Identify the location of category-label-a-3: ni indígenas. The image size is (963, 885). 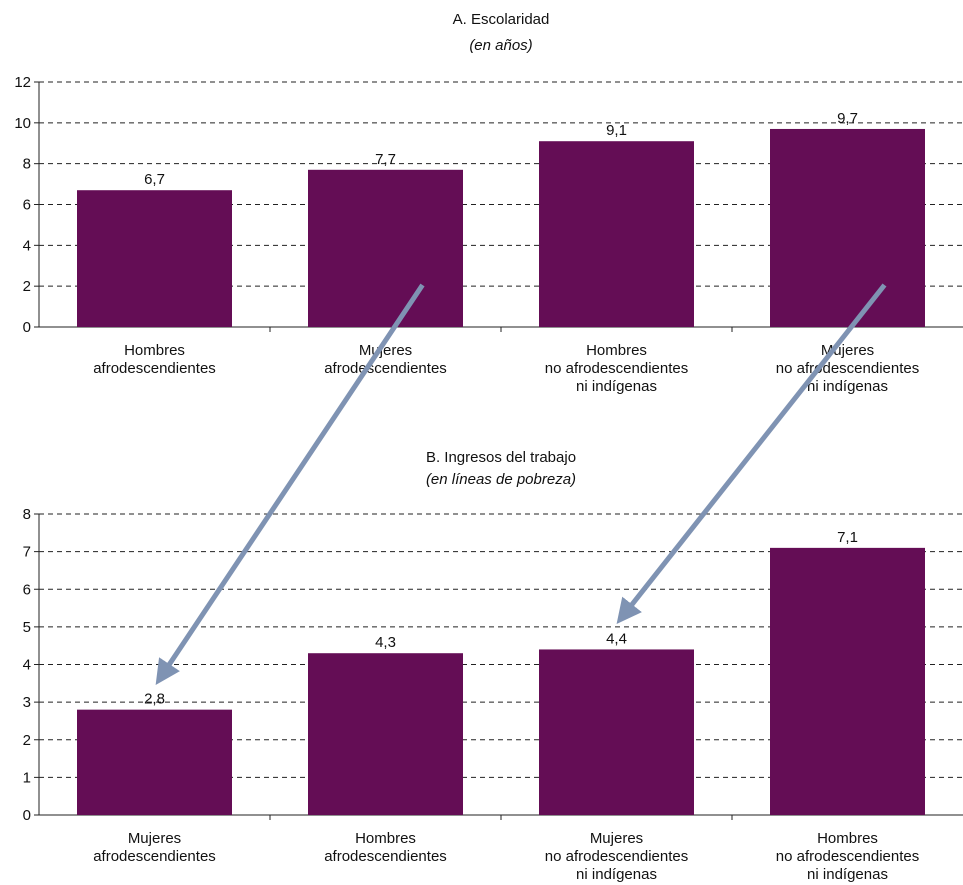
(616, 386).